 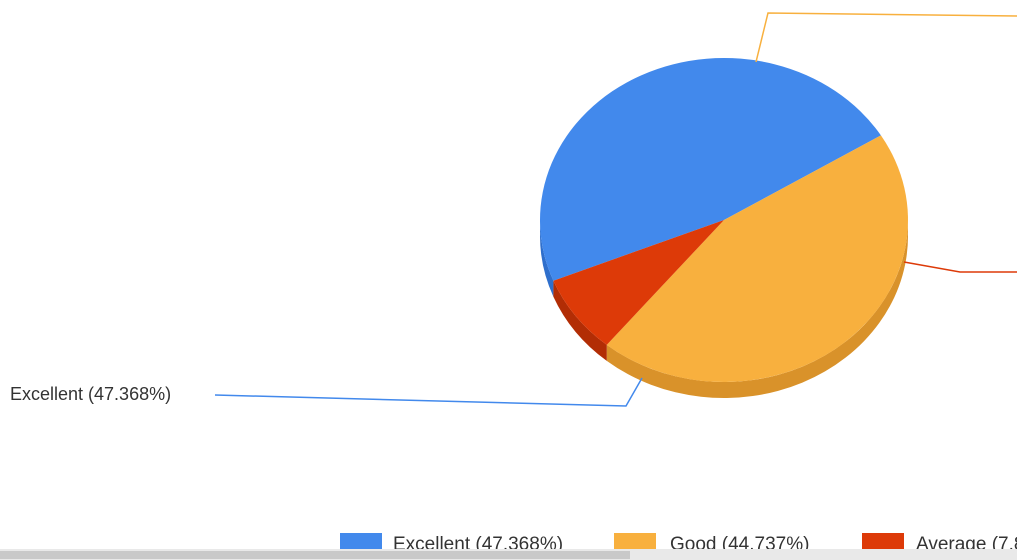 What do you see at coordinates (635, 541) in the screenshot?
I see `legend-swatch-good` at bounding box center [635, 541].